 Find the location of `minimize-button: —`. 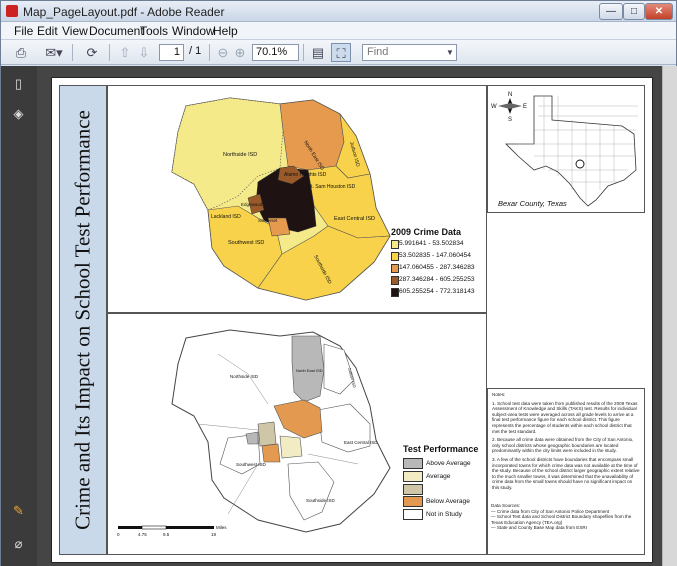

minimize-button: — is located at coordinates (611, 11).